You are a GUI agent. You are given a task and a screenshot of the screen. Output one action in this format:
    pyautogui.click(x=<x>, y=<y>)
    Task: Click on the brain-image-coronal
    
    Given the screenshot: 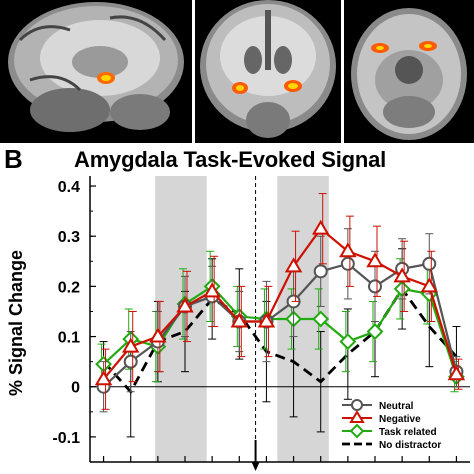 What is the action you would take?
    pyautogui.click(x=268, y=71)
    